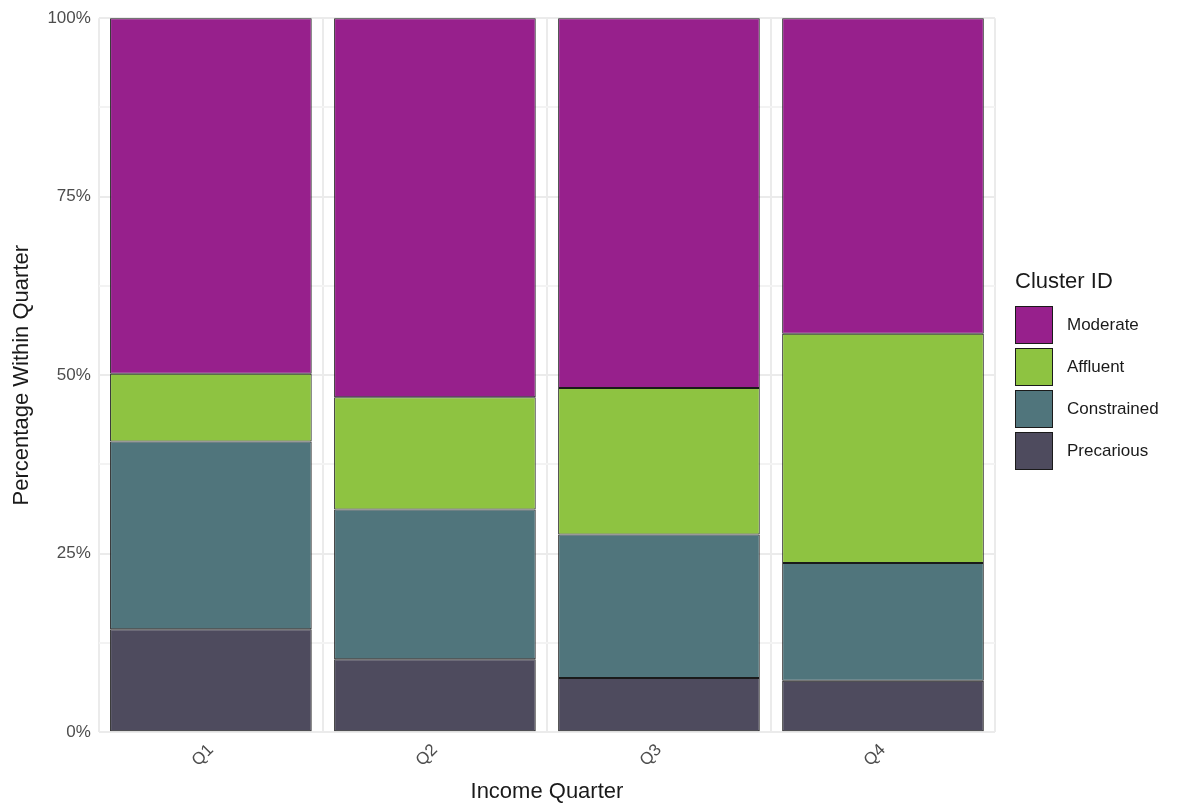 This screenshot has height=805, width=1189. What do you see at coordinates (1064, 281) in the screenshot?
I see `legend-title: Cluster ID` at bounding box center [1064, 281].